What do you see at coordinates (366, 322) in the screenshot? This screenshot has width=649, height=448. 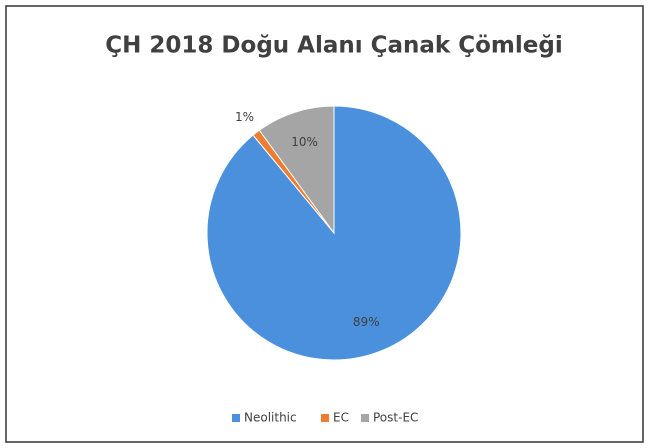 I see `data-label: 89%` at bounding box center [366, 322].